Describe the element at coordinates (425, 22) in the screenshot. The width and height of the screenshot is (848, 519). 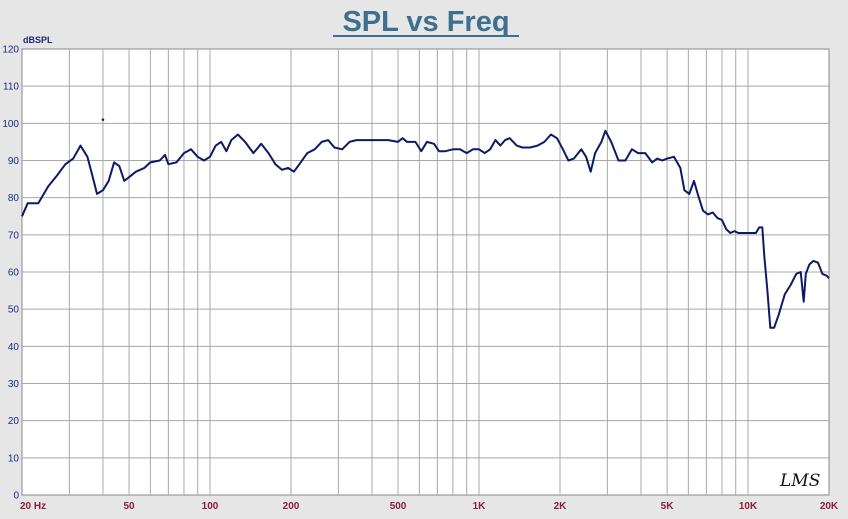
I see `chart-title: SPL vs Freq` at that location.